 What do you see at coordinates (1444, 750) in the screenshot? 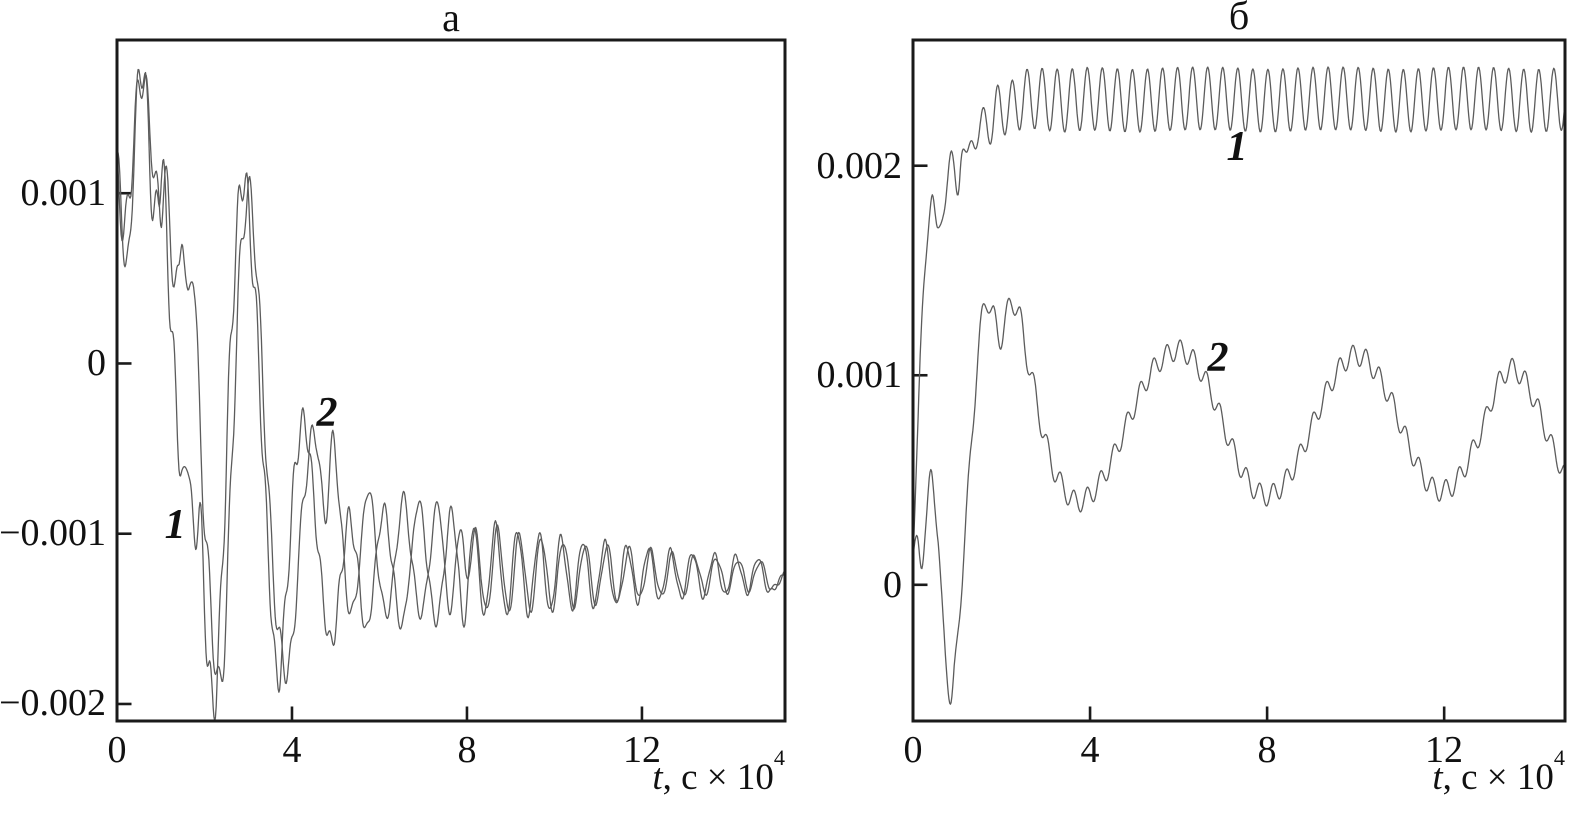
I see `panel-b-xtick-label: 12` at bounding box center [1444, 750].